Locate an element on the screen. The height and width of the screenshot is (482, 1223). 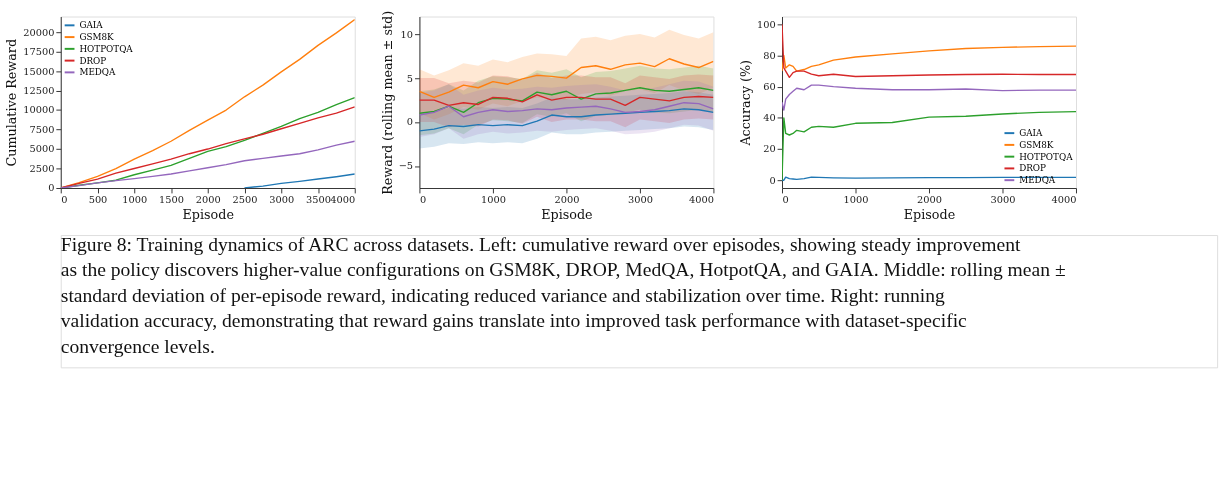
x-tick-label: 3500 is located at coordinates (318, 200).